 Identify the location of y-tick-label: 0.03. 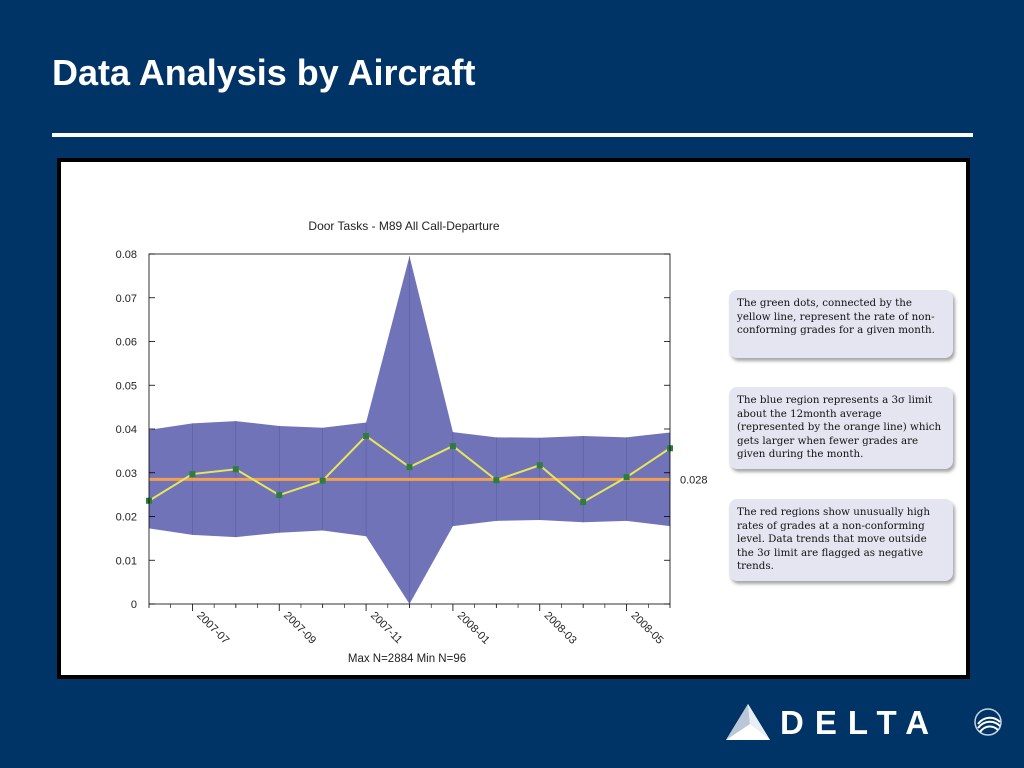
(126, 474).